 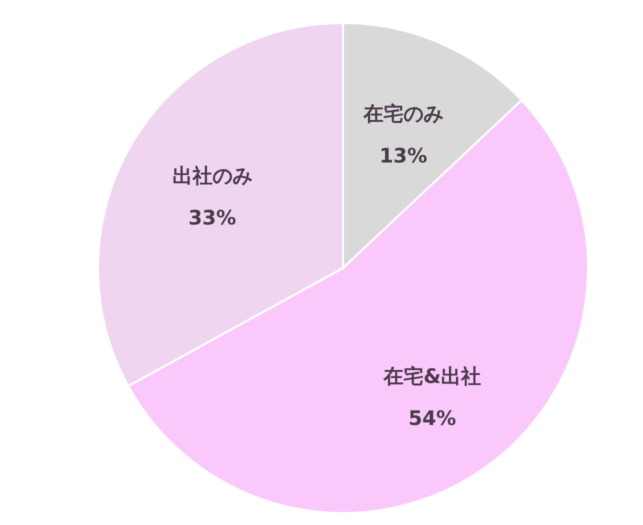 What do you see at coordinates (403, 114) in the screenshot?
I see `slice-label: 在宅のみ` at bounding box center [403, 114].